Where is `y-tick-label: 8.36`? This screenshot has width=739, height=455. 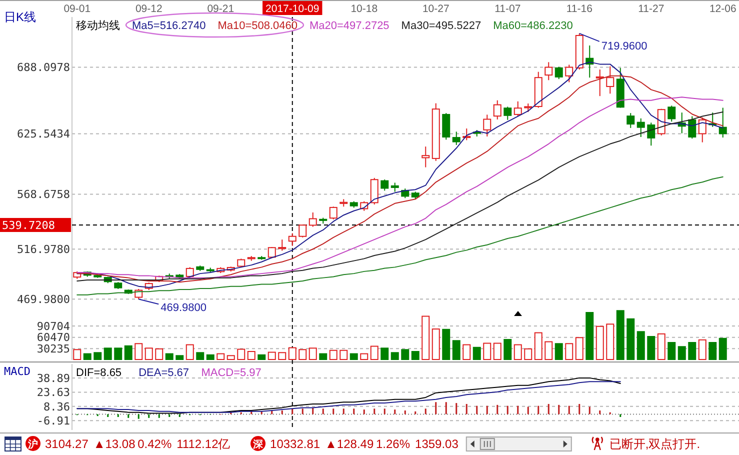
y-tick-label: 8.36 is located at coordinates (57, 407).